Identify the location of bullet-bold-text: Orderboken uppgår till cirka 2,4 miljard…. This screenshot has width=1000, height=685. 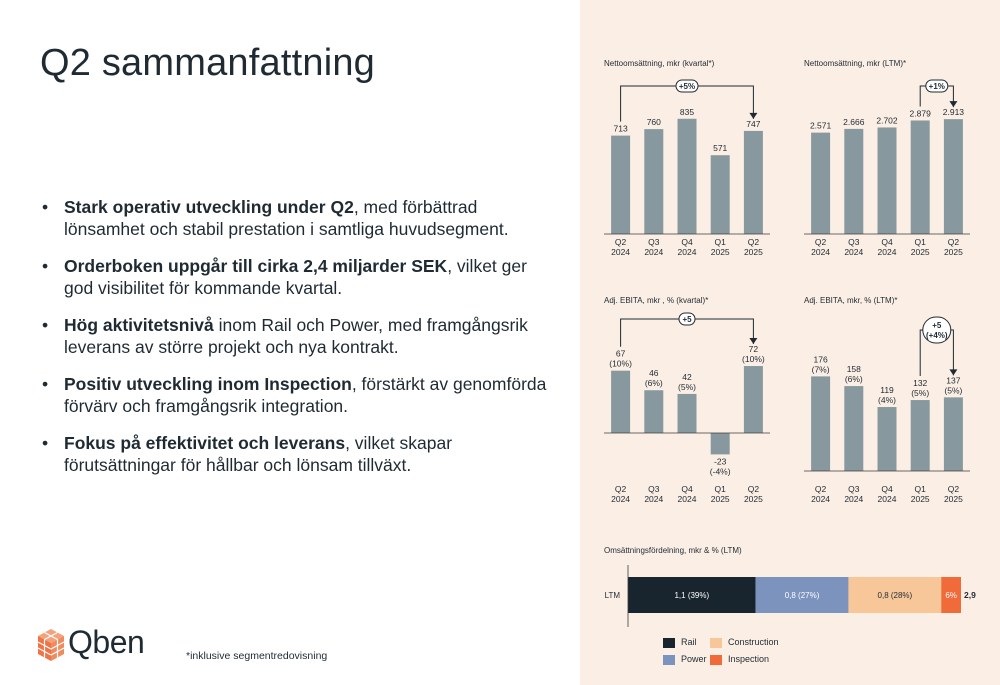
(256, 266).